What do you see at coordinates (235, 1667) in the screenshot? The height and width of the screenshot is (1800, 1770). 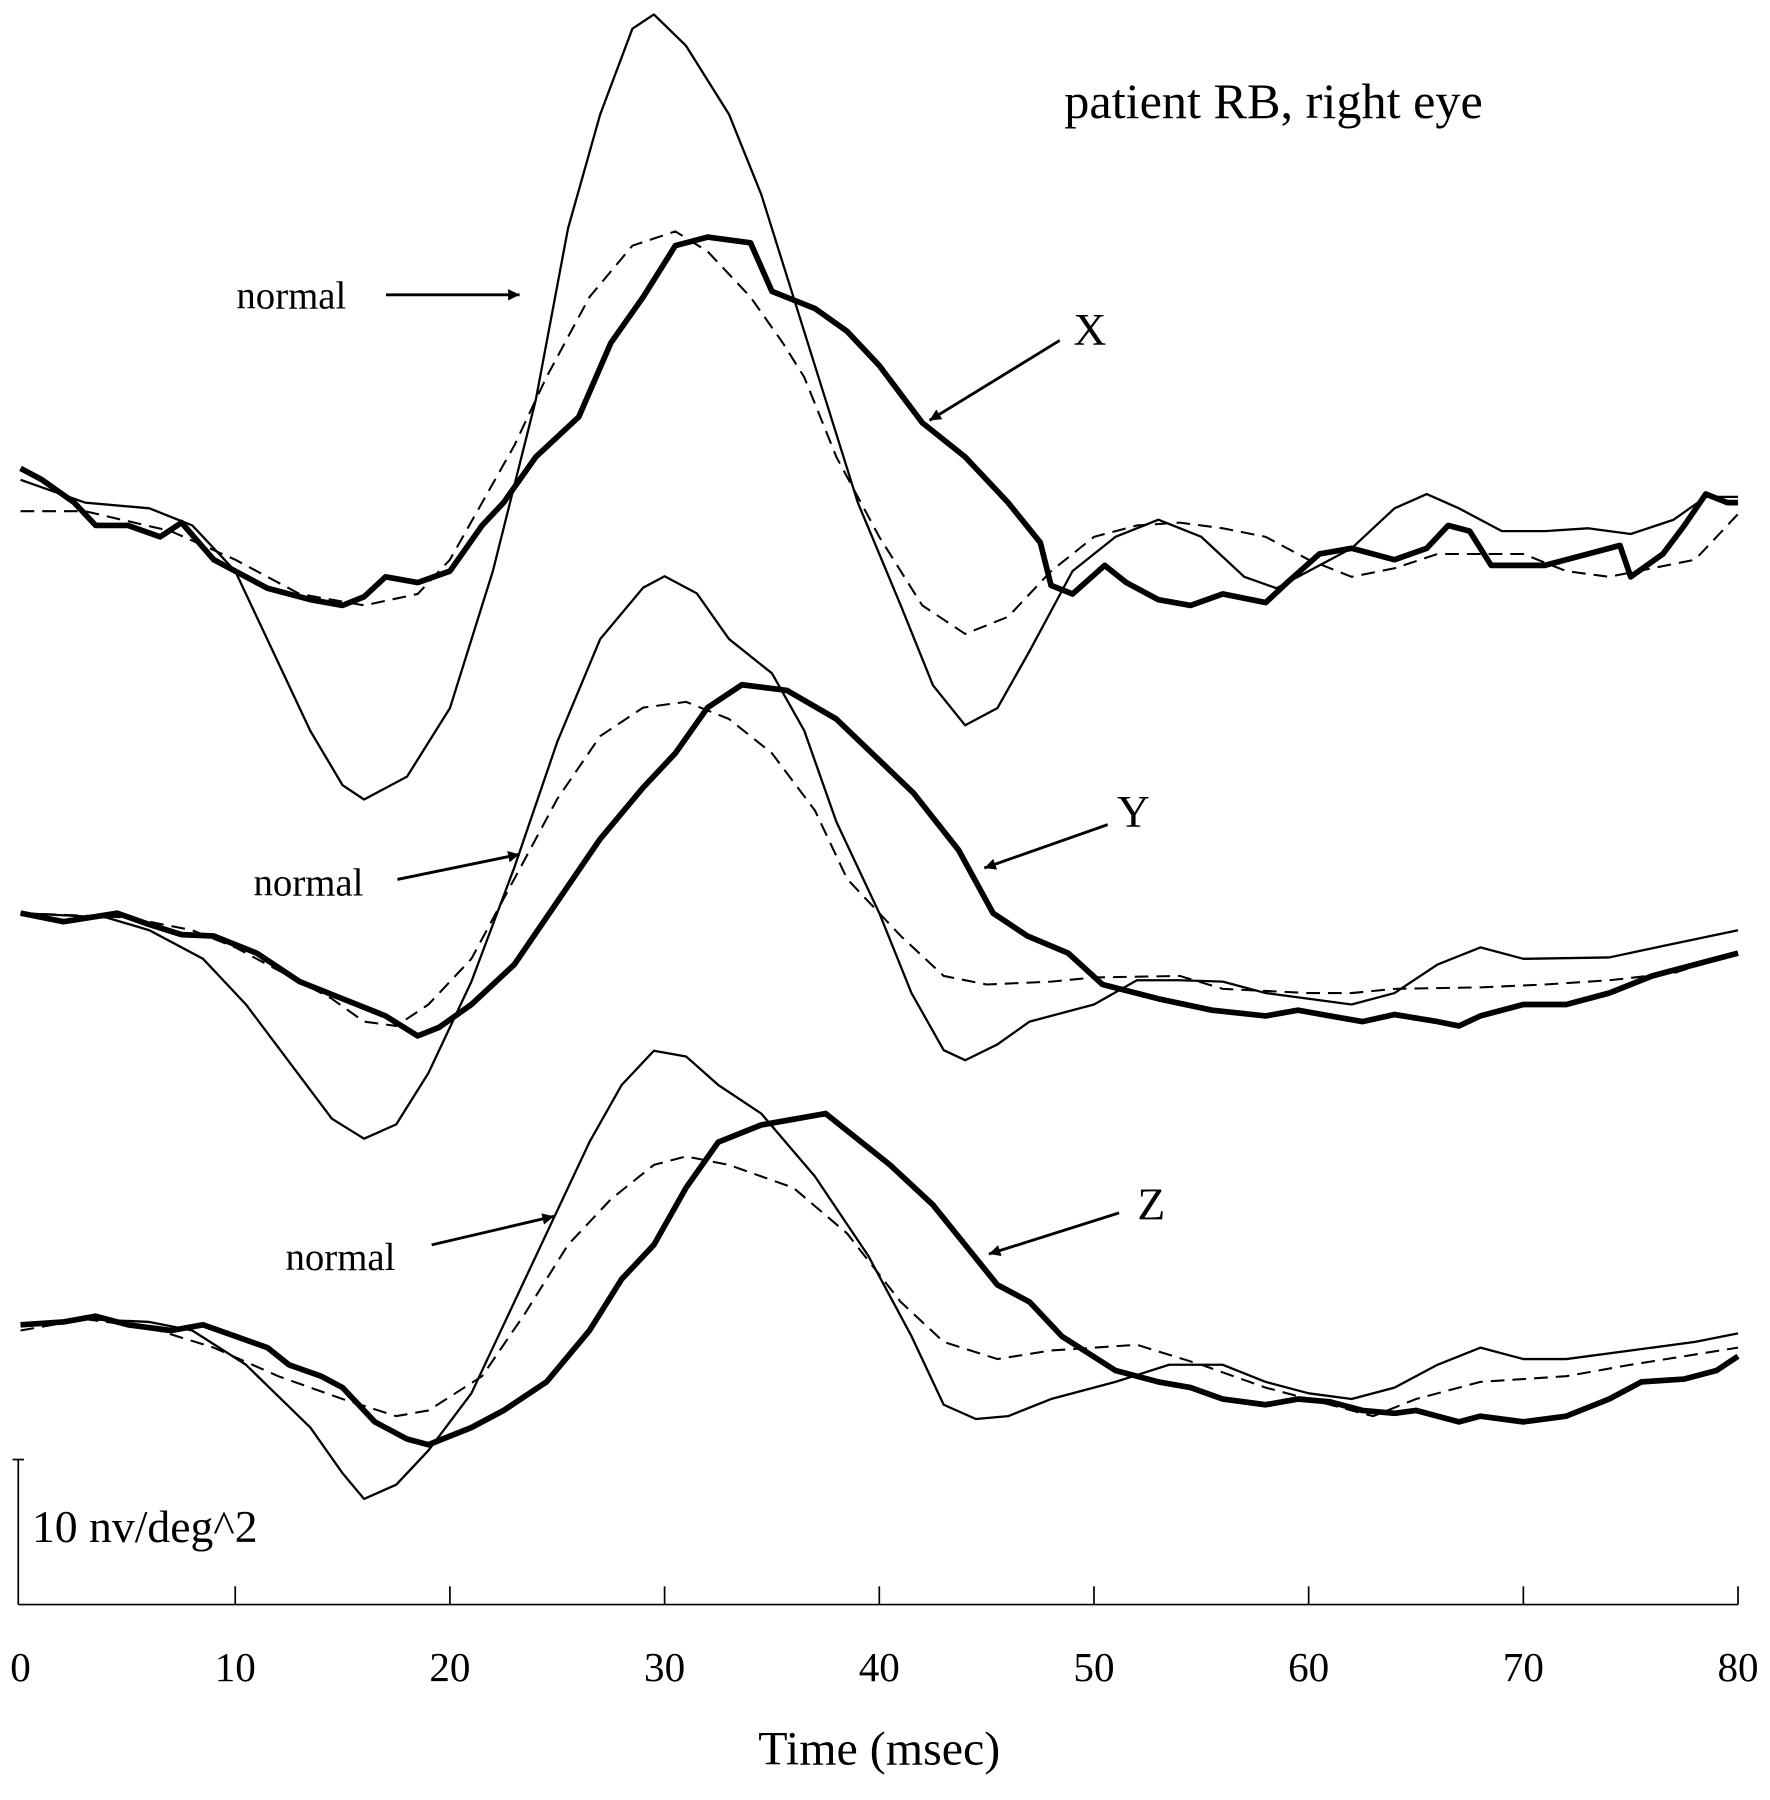 I see `x-tick-label: 10` at bounding box center [235, 1667].